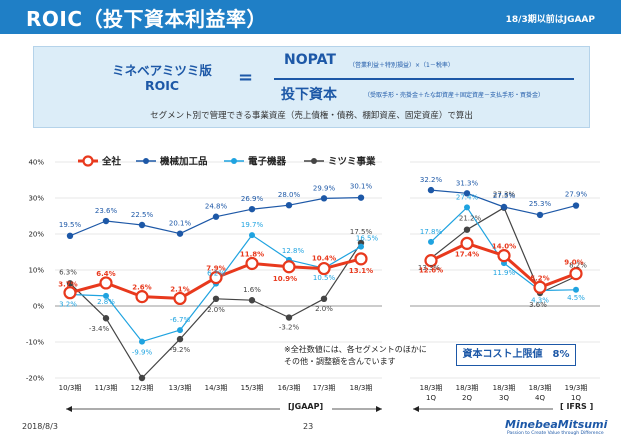  What do you see at coordinates (424, 79) in the screenshot?
I see `fraction-line` at bounding box center [424, 79].